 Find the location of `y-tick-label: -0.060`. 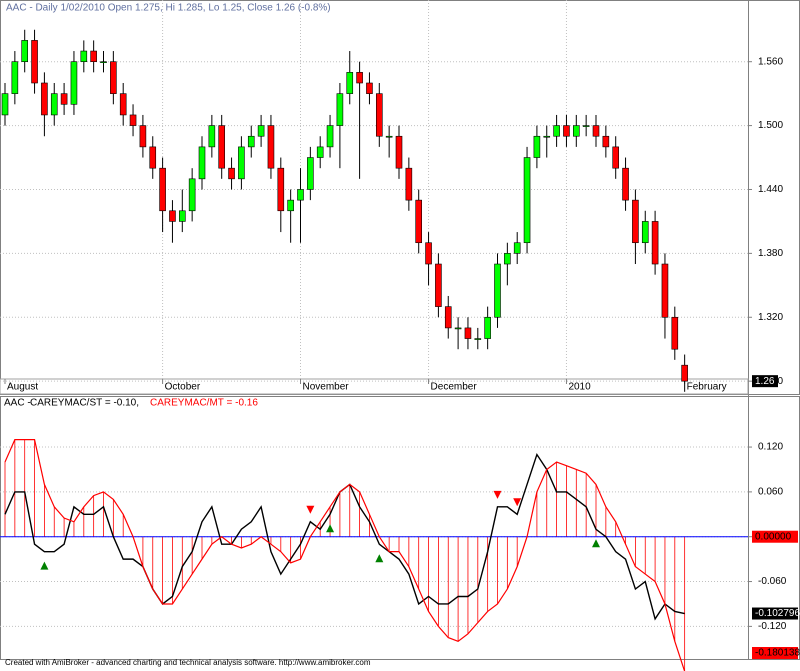

y-tick-label: -0.060 is located at coordinates (772, 581).